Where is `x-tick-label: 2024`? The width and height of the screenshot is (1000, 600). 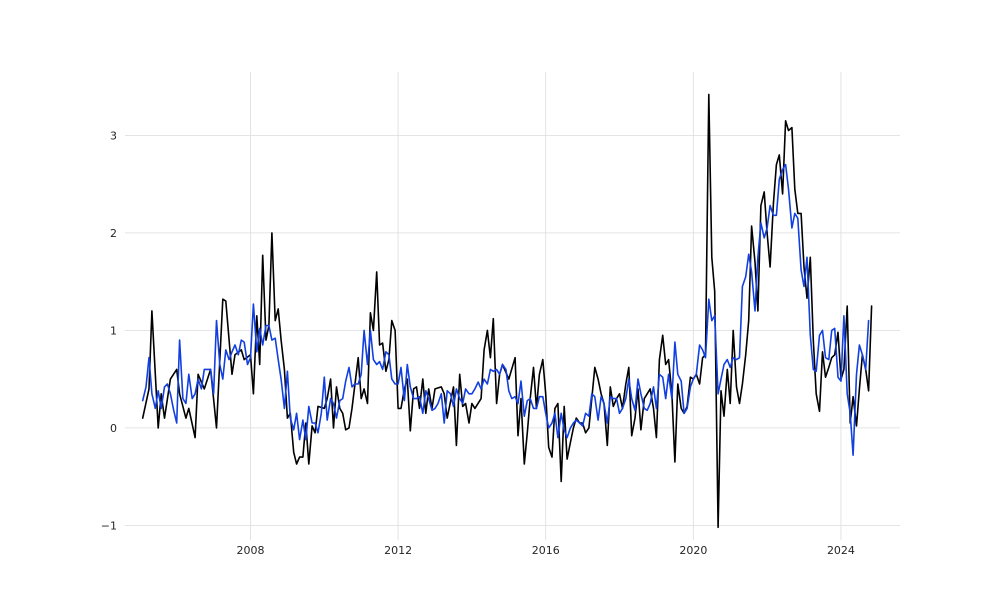
x-tick-label: 2024 is located at coordinates (841, 550).